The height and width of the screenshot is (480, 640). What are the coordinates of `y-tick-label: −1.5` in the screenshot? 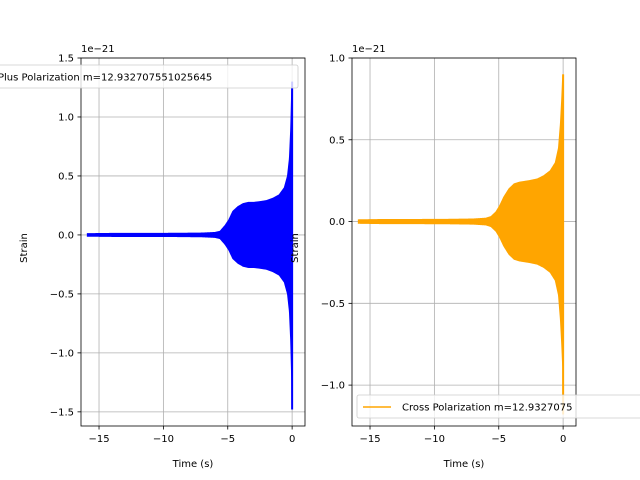 It's located at (62, 412).